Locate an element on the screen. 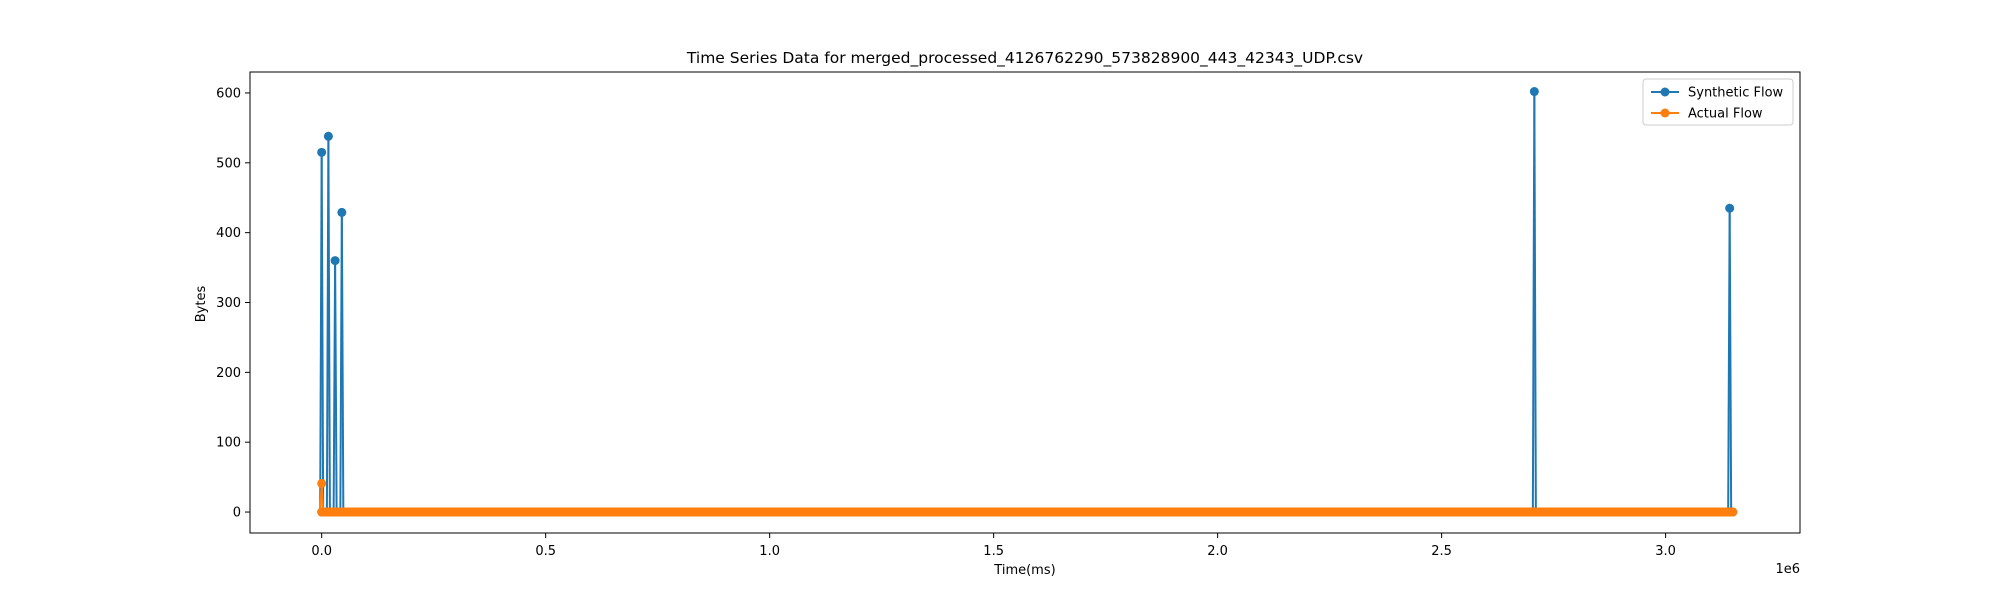  y-tick-label: 200 is located at coordinates (228, 373).